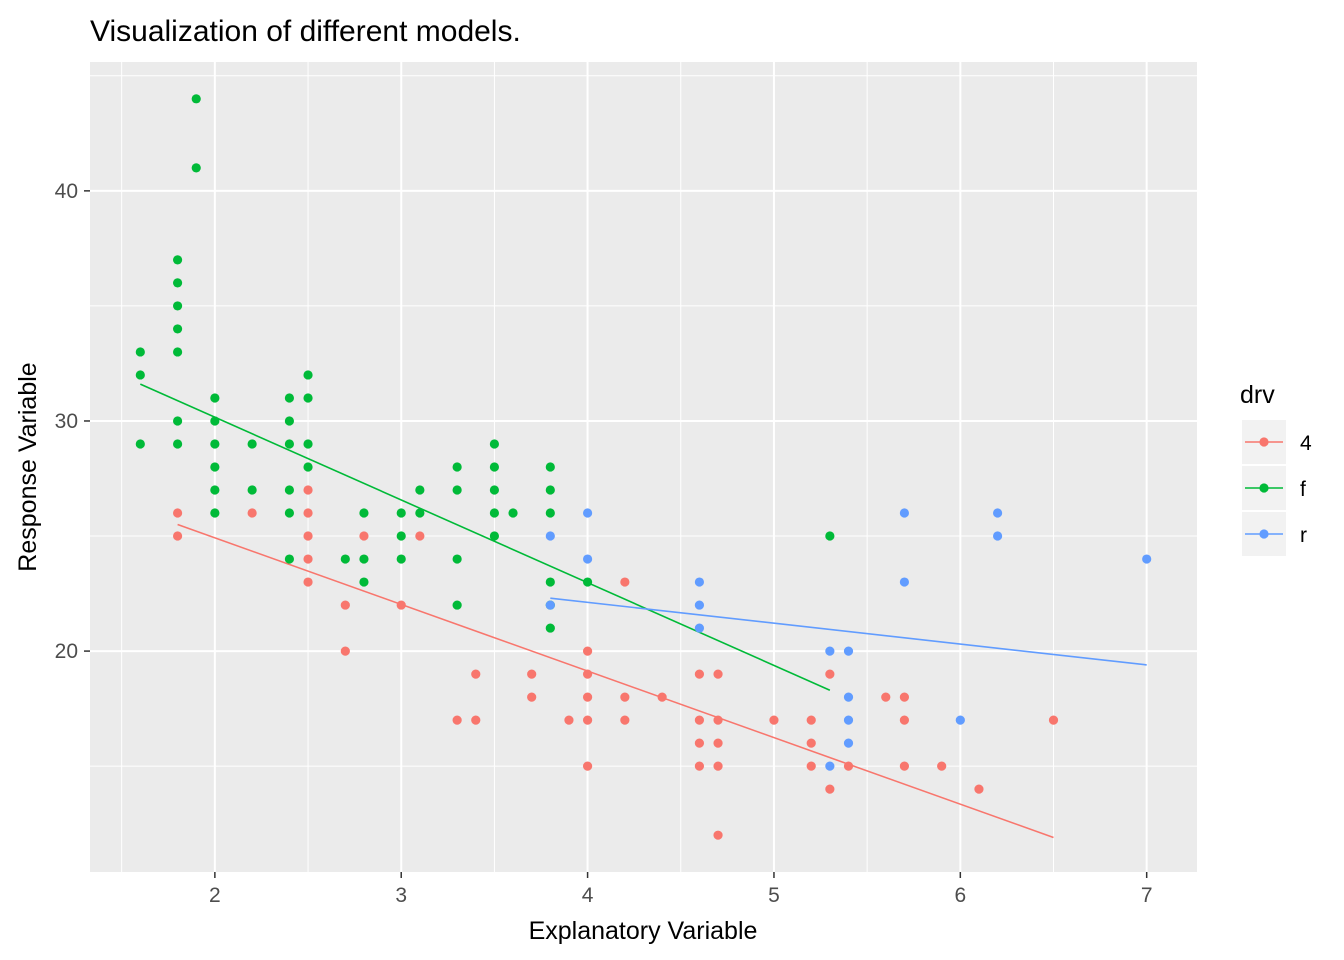  I want to click on y-tick-label: 20, so click(66, 651).